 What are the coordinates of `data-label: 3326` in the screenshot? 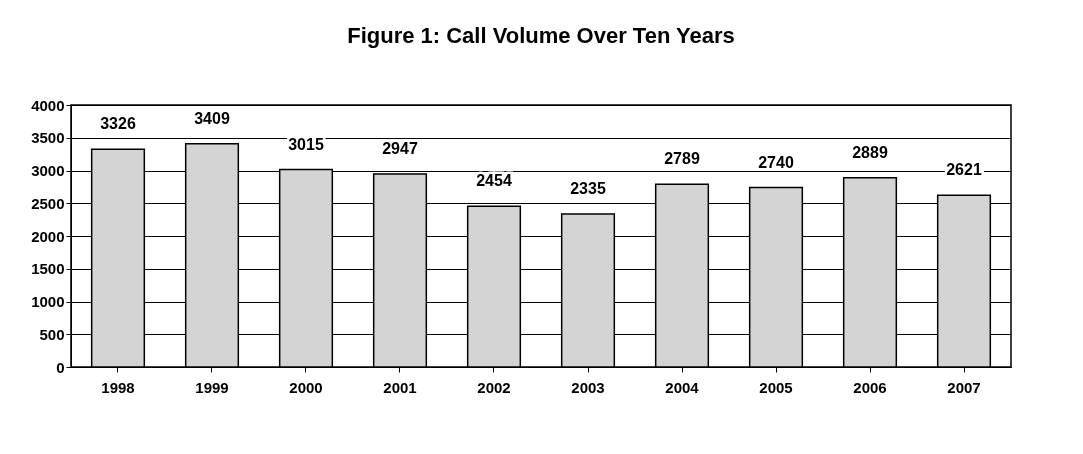 It's located at (118, 124).